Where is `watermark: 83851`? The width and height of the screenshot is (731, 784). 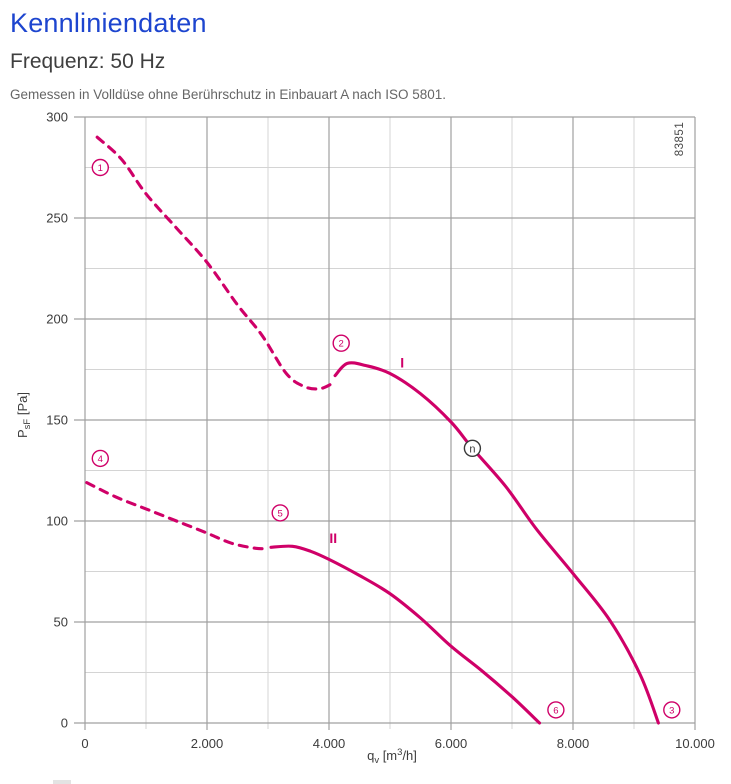
watermark: 83851 is located at coordinates (680, 139).